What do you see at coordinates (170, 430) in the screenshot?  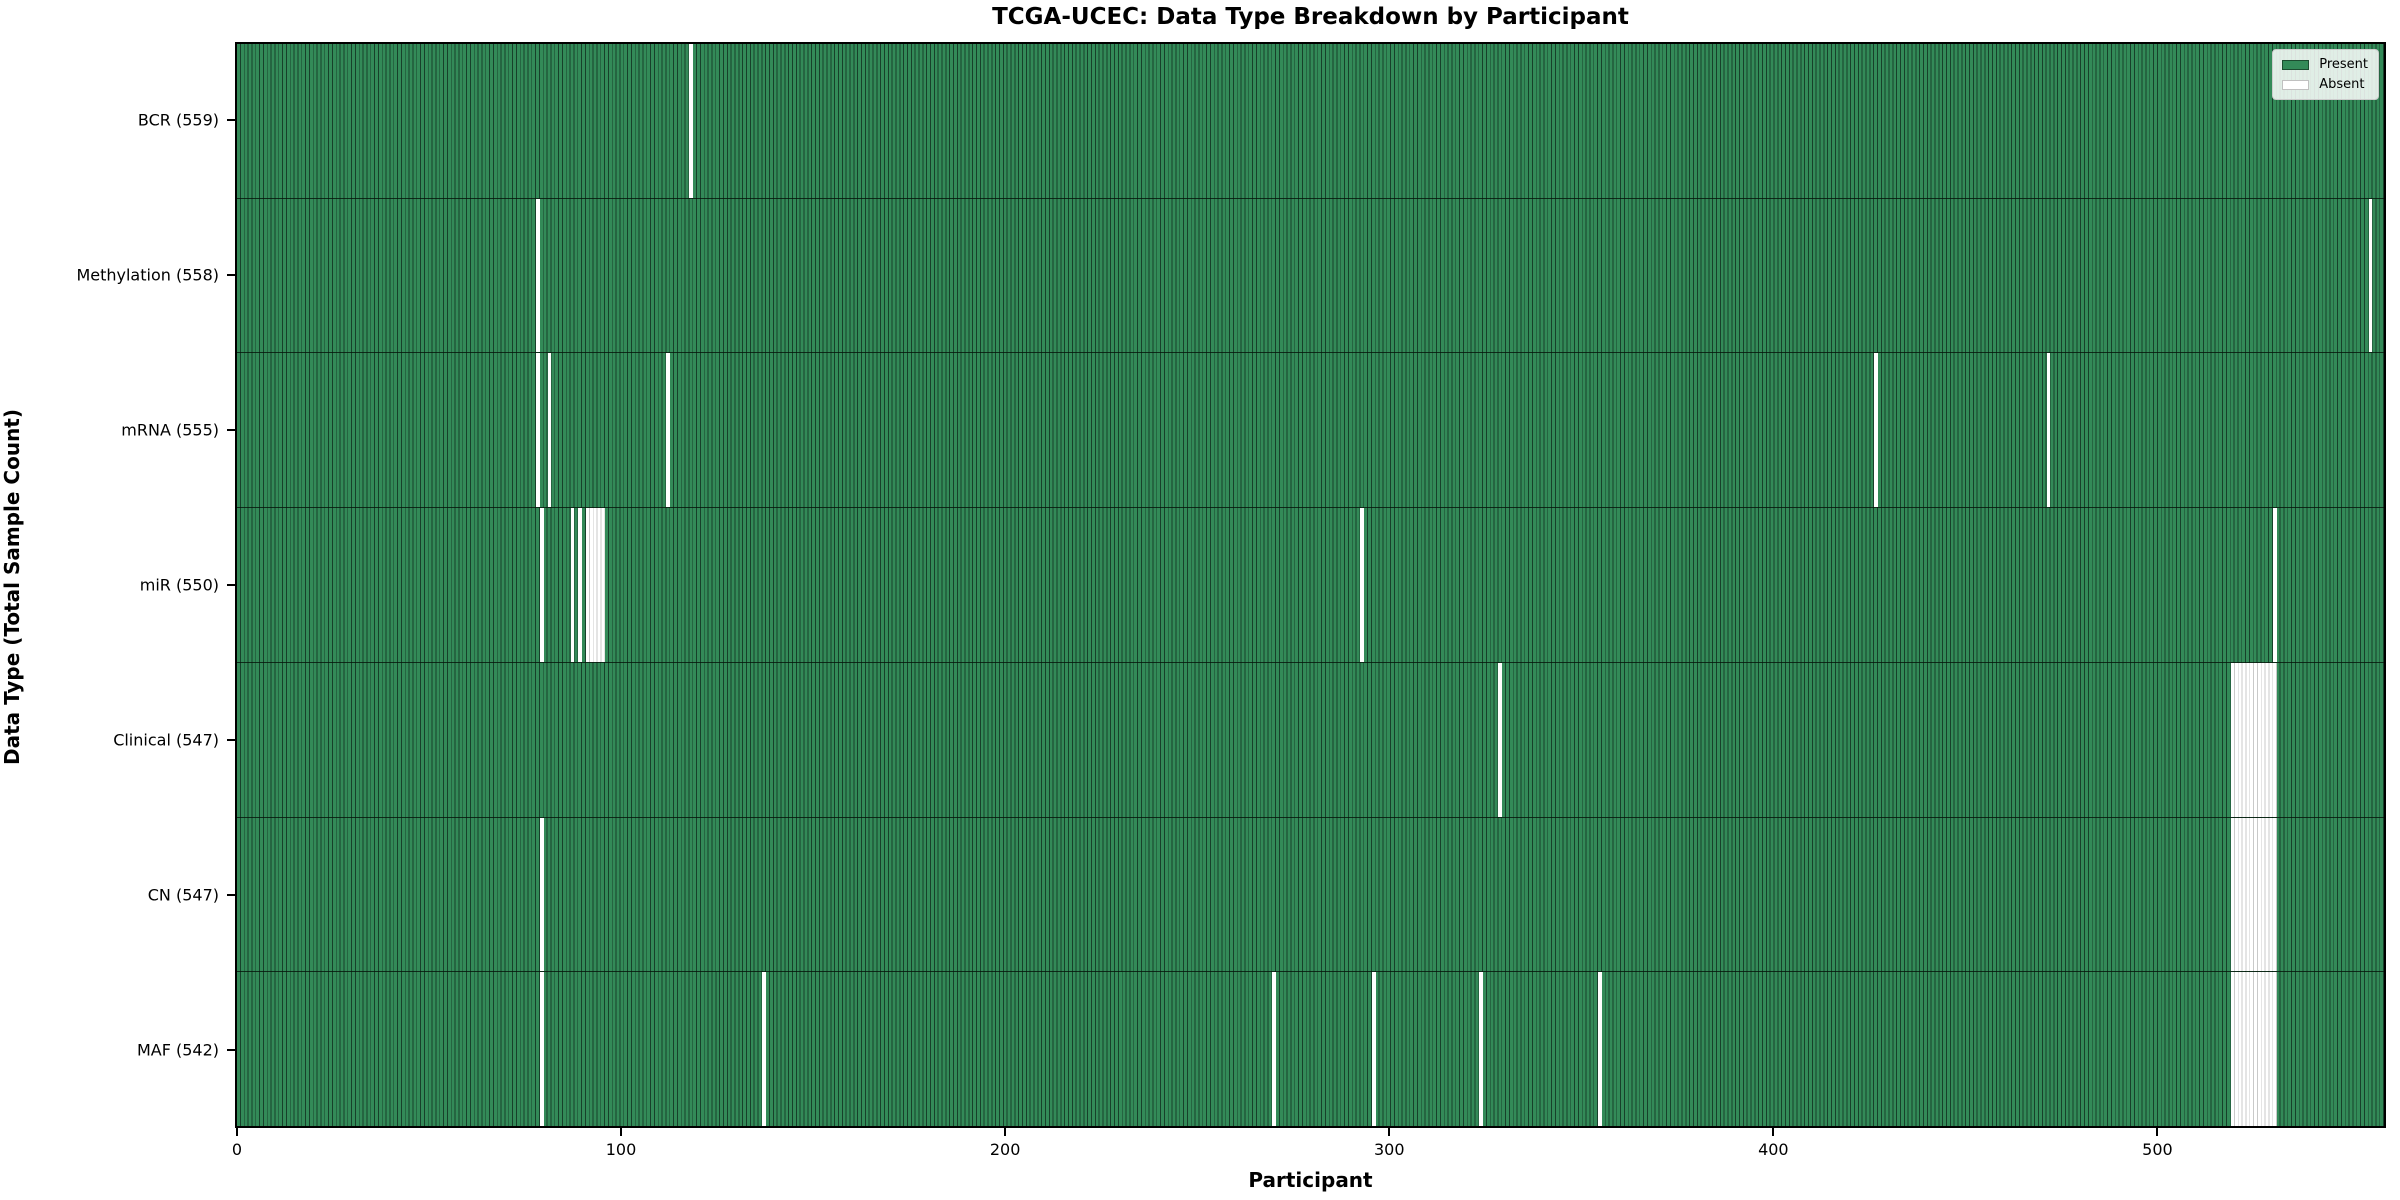 I see `y-tick-label: mRNA (555)` at bounding box center [170, 430].